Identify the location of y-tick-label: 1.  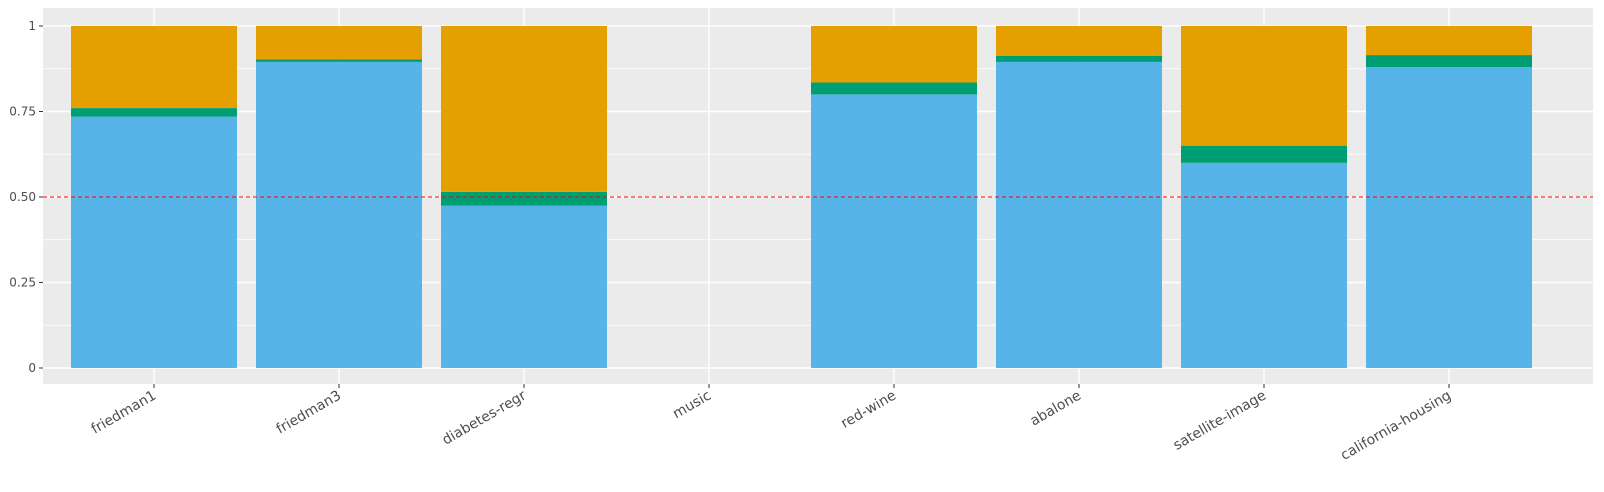
(32, 26).